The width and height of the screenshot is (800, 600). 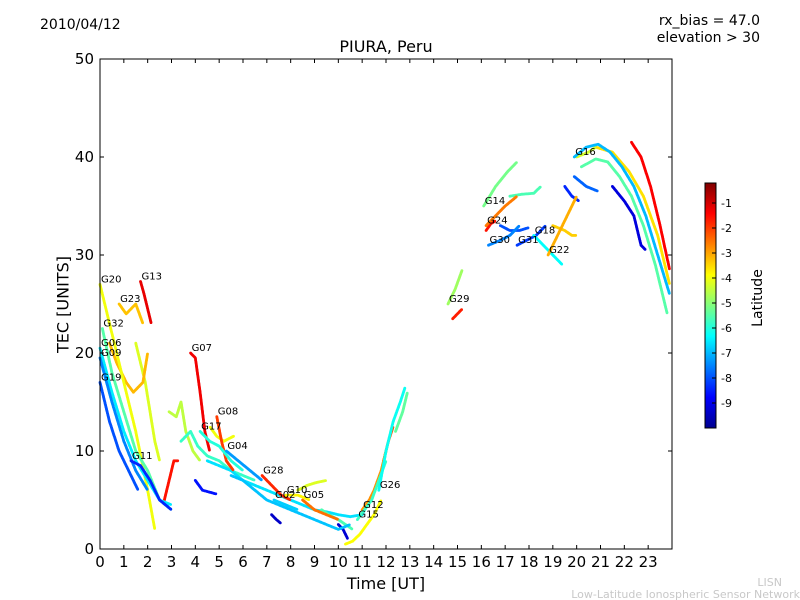 I want to click on x-tick-label: 5, so click(x=219, y=562).